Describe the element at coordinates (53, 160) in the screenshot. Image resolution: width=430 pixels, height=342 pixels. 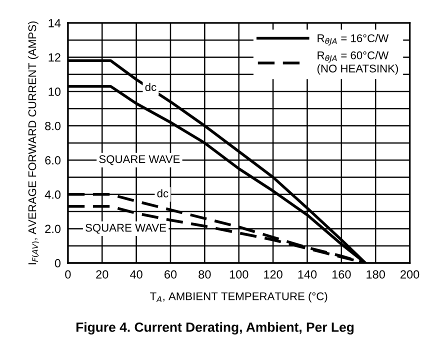
I see `y-tick-label: 6.0` at that location.